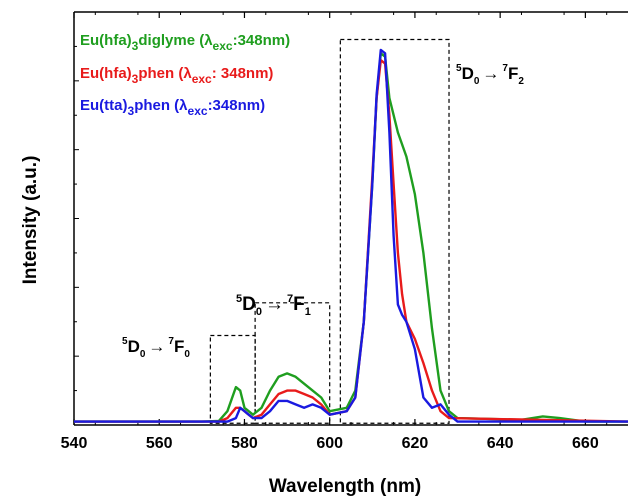  I want to click on legend-text-part: : 348nm), so click(243, 73).